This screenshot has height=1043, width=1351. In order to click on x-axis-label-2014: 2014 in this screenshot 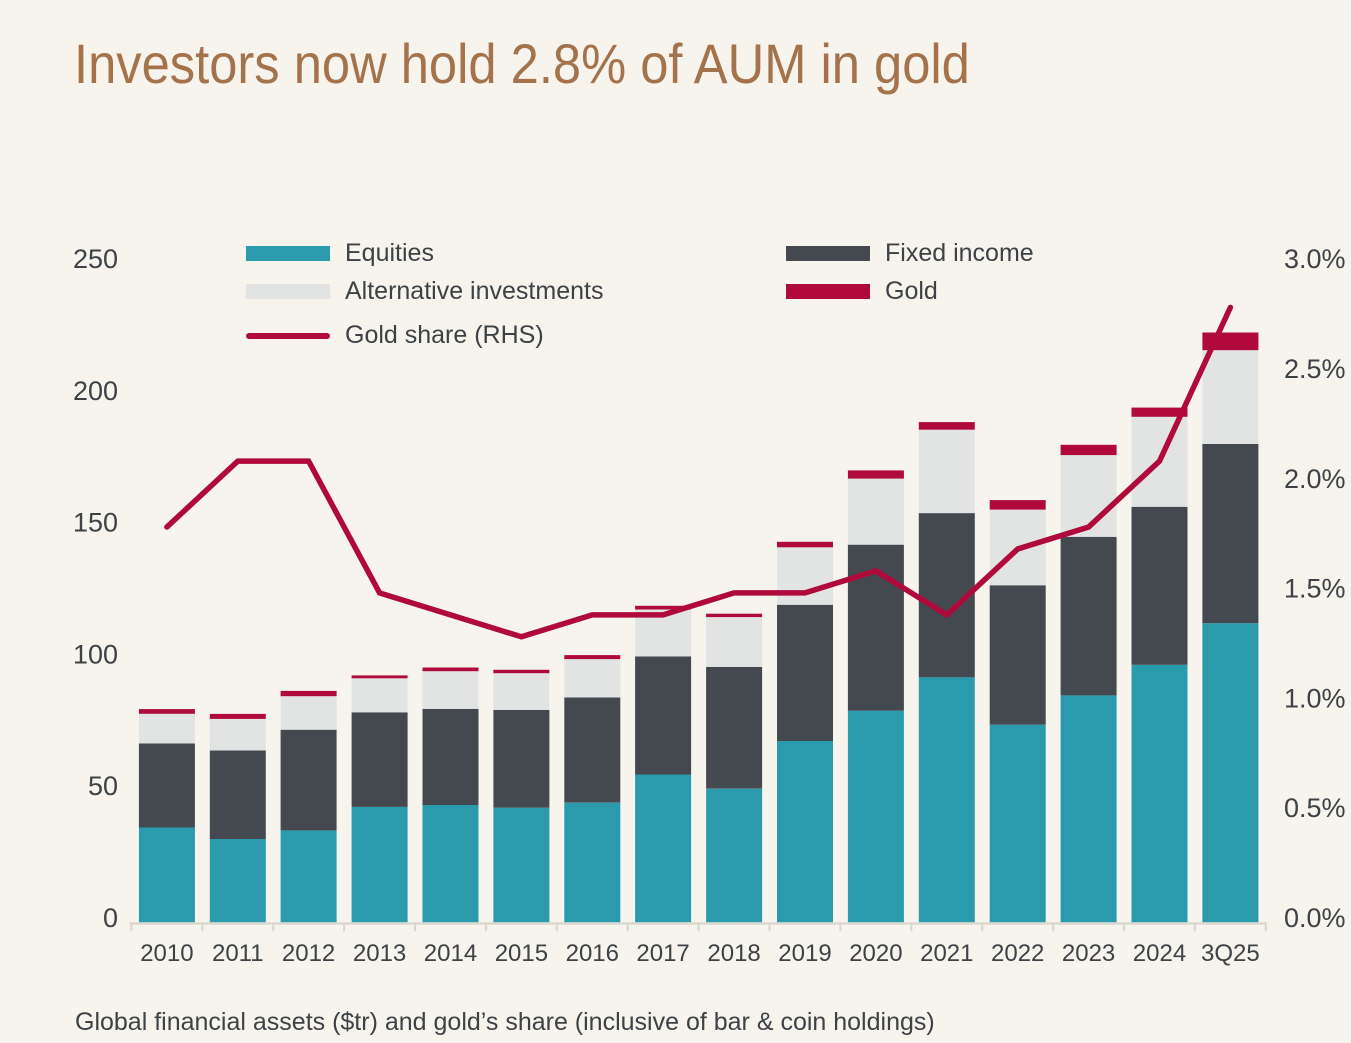, I will do `click(450, 953)`.